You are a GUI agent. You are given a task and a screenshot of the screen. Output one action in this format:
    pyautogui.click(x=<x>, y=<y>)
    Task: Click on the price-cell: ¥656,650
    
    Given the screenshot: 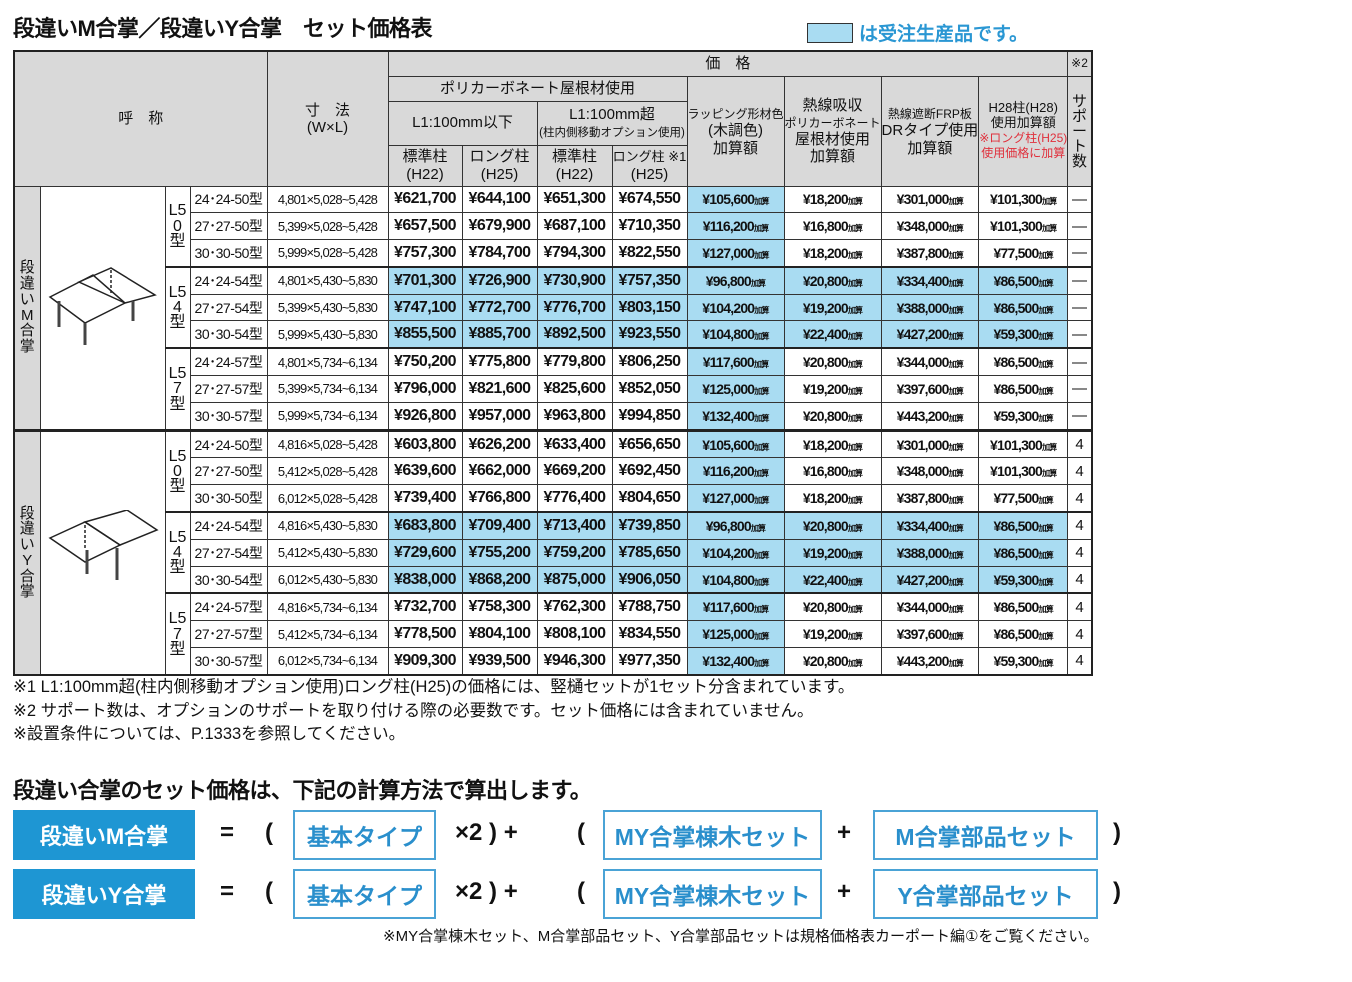 What is the action you would take?
    pyautogui.click(x=649, y=443)
    